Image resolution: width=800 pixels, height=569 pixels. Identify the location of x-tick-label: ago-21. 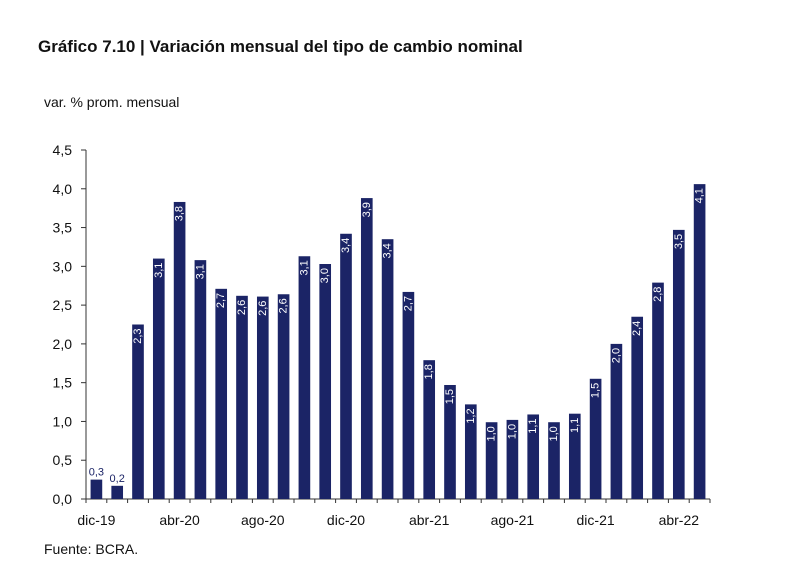
(513, 520).